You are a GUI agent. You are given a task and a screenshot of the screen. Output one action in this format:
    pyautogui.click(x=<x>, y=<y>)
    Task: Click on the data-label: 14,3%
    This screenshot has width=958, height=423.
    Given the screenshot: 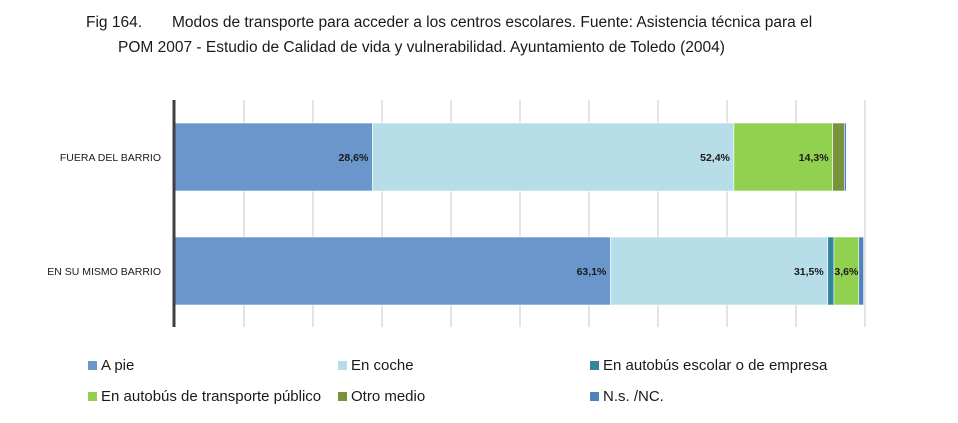 What is the action you would take?
    pyautogui.click(x=814, y=158)
    